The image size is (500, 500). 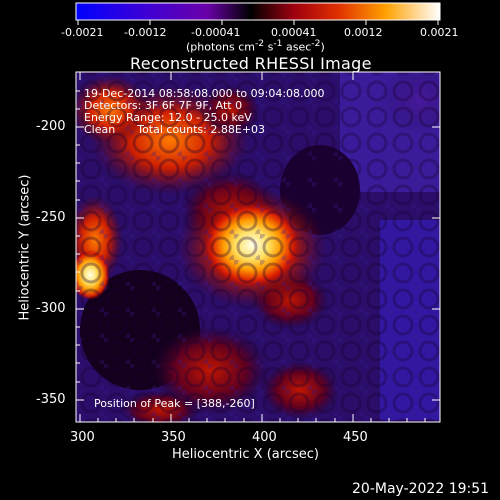 I want to click on generation-timestamp: 20-May-2022 19:51, so click(x=421, y=489).